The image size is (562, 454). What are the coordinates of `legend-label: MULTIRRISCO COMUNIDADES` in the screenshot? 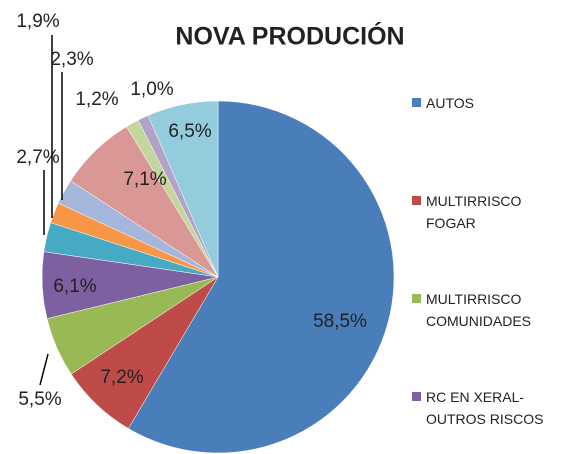 It's located at (479, 310).